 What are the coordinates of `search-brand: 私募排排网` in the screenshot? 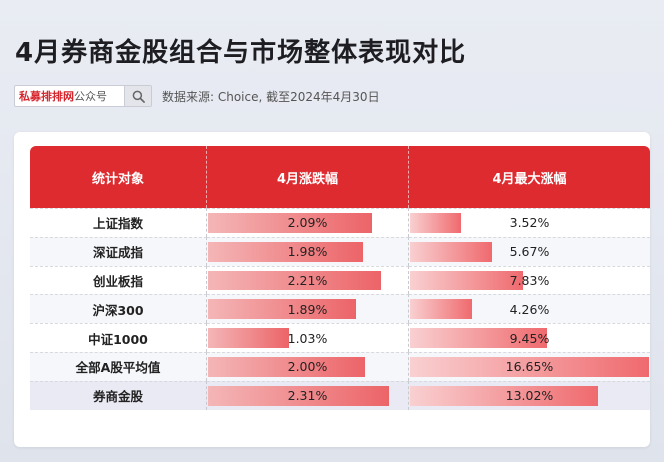 It's located at (46, 96).